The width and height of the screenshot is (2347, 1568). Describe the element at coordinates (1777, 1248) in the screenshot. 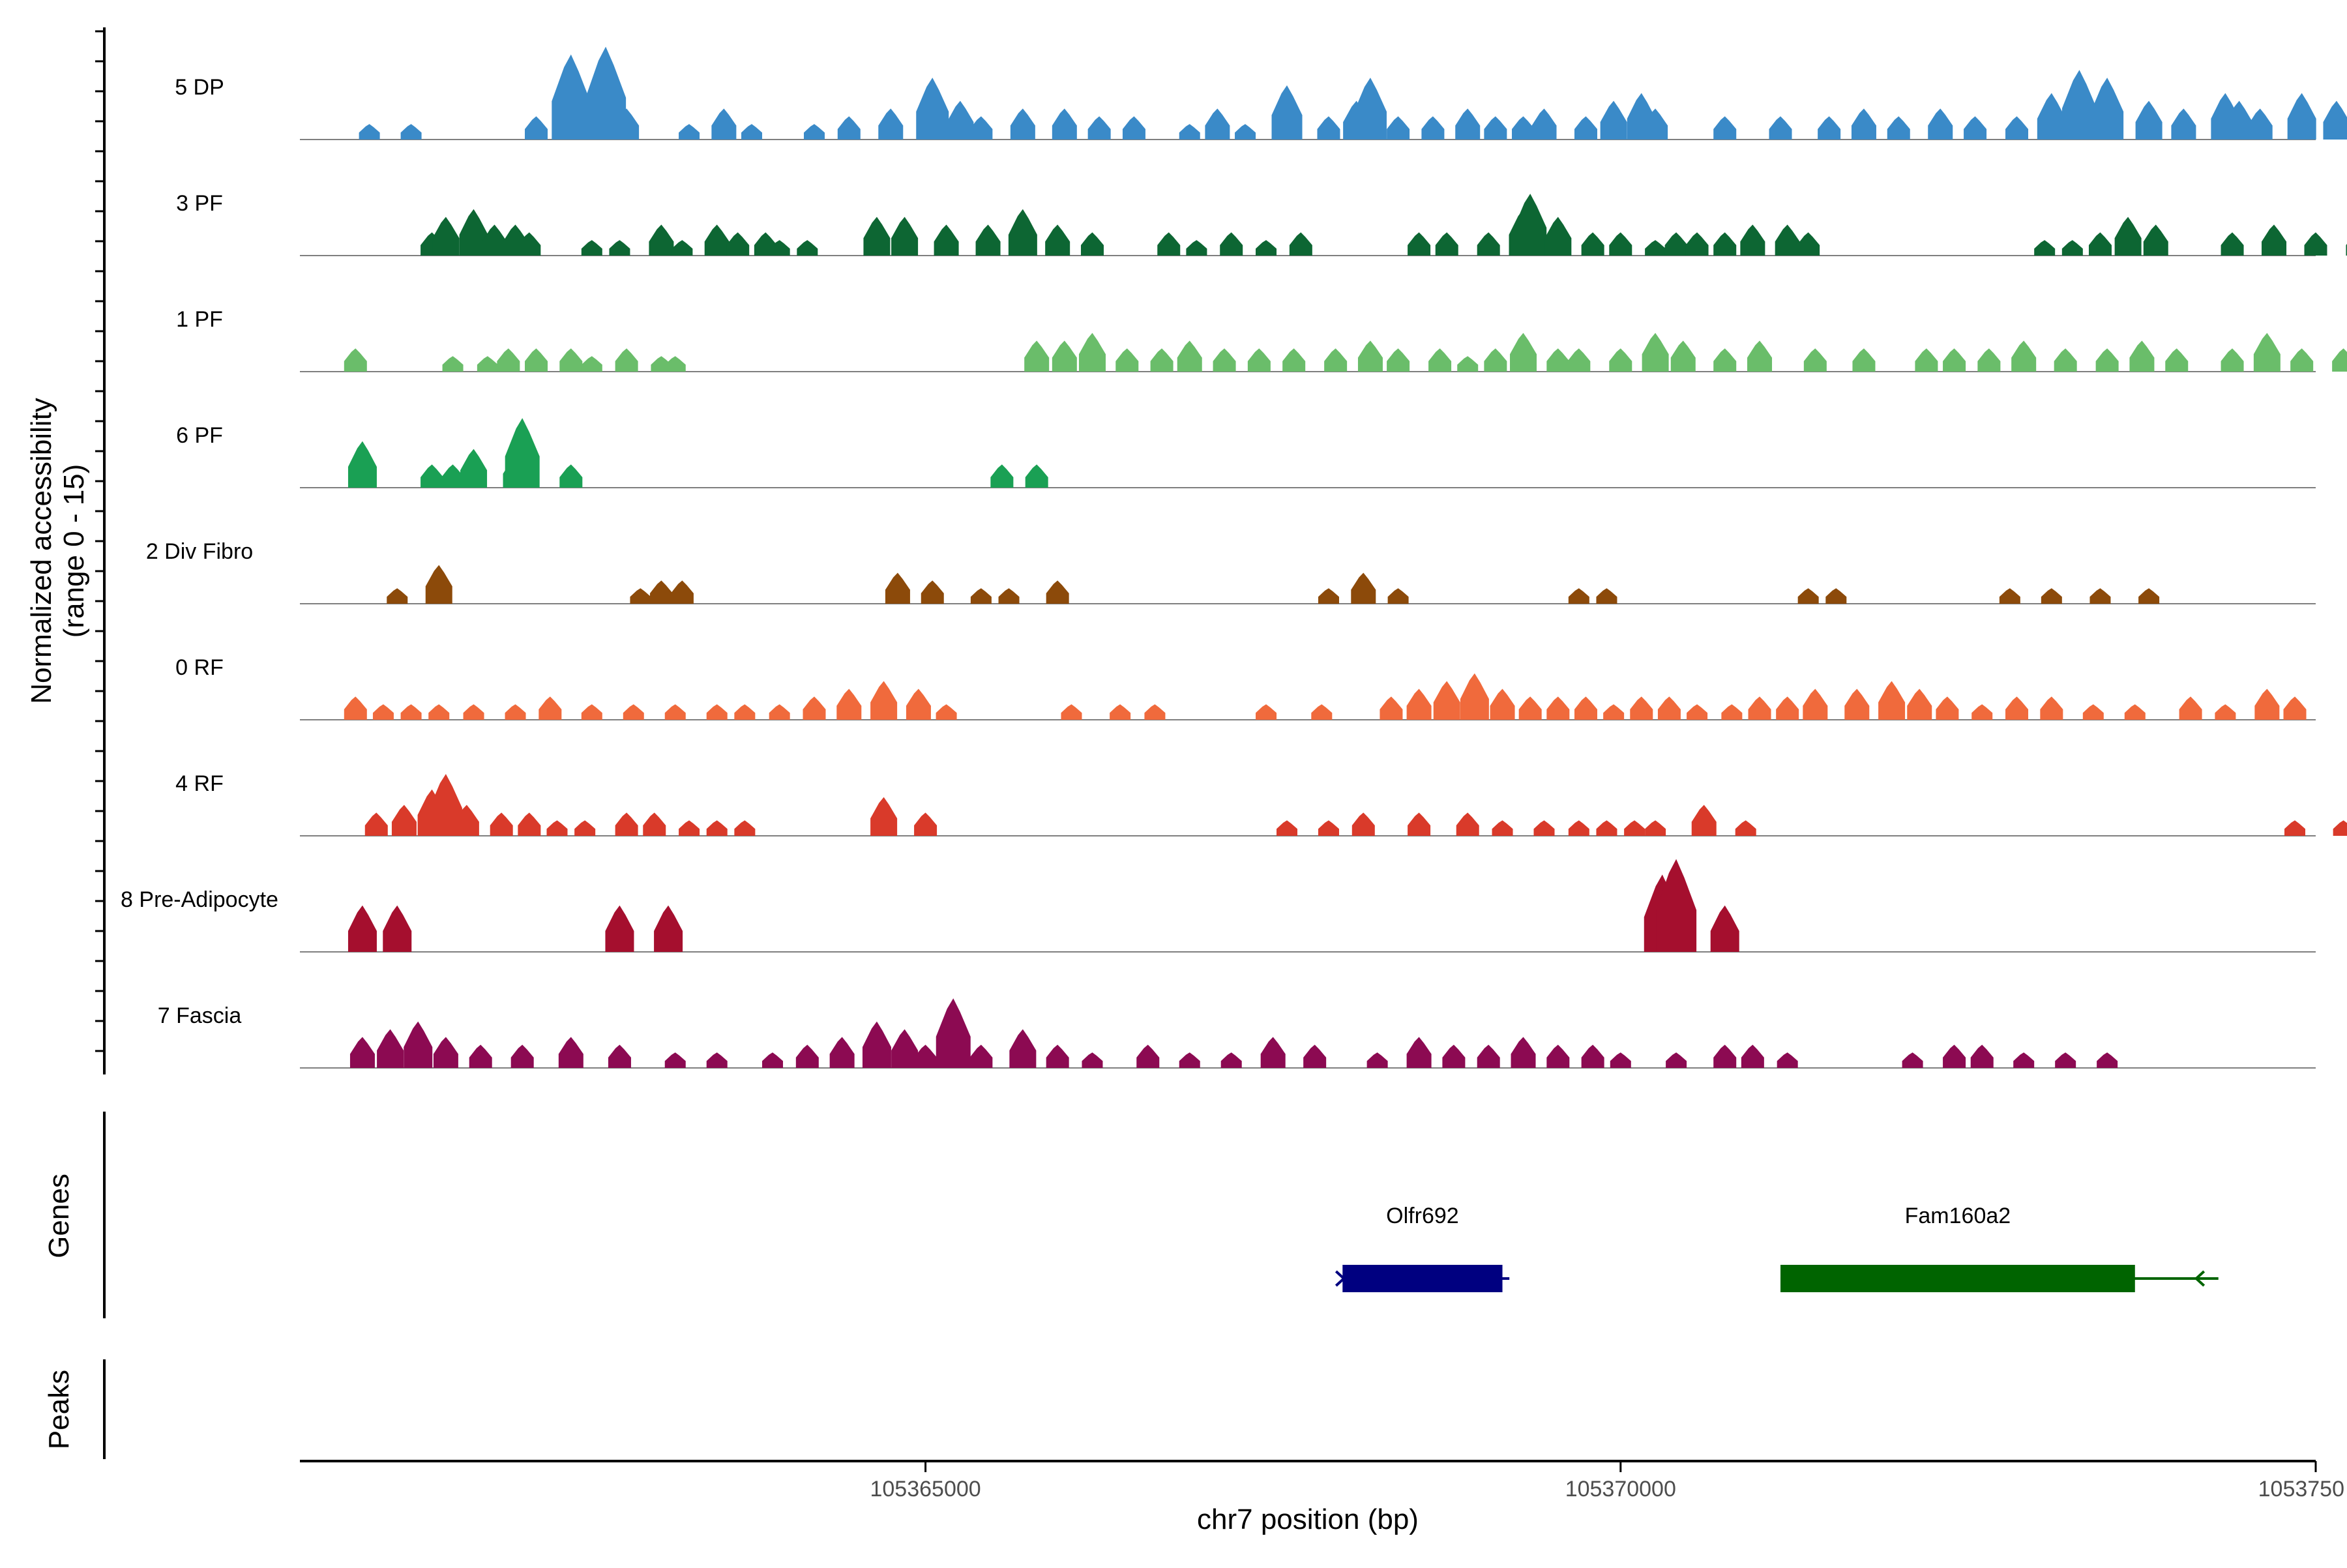

I see `gene-annotations: Olfr692 Fam160a2` at that location.